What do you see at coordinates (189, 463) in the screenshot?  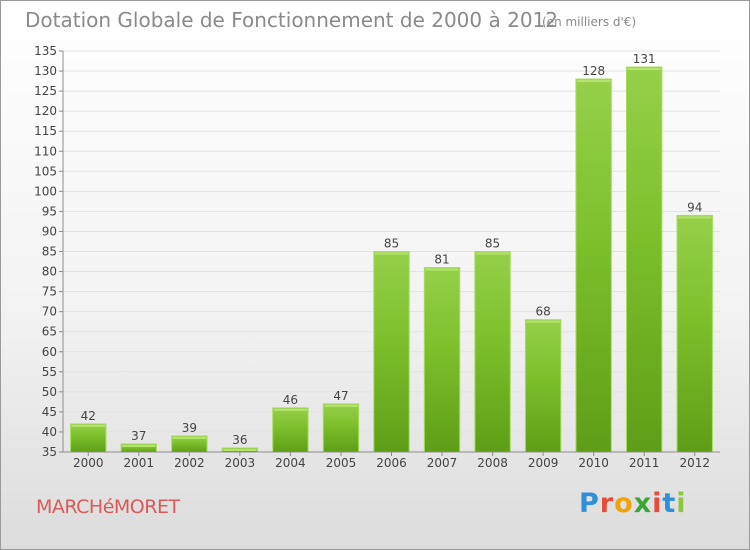 I see `x-tick-label: 2002` at bounding box center [189, 463].